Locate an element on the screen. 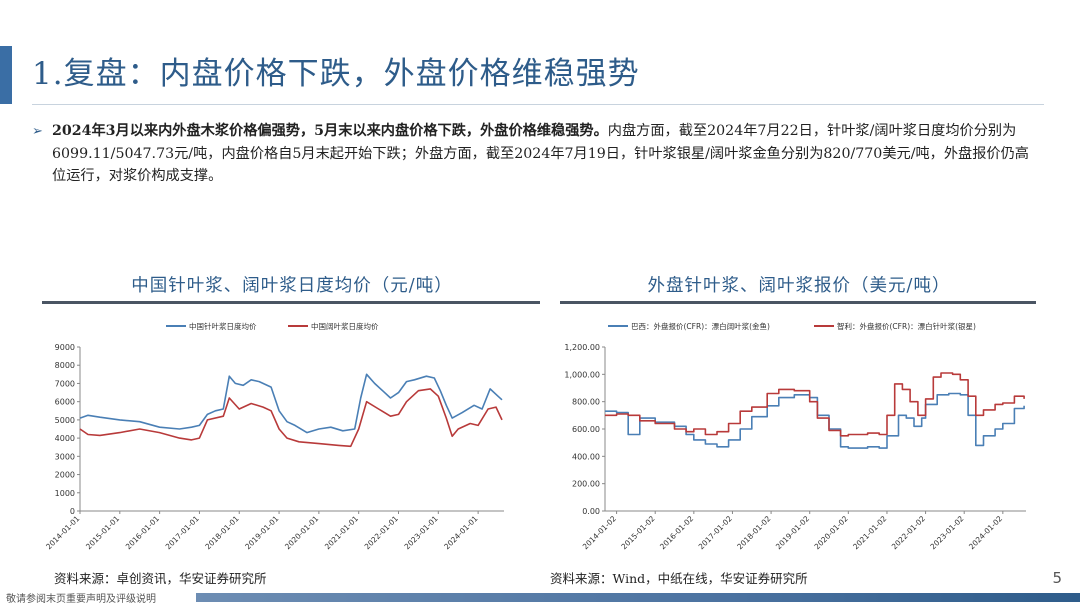 The image size is (1080, 607). x-tick-label: 2019-01-02 is located at coordinates (792, 532).